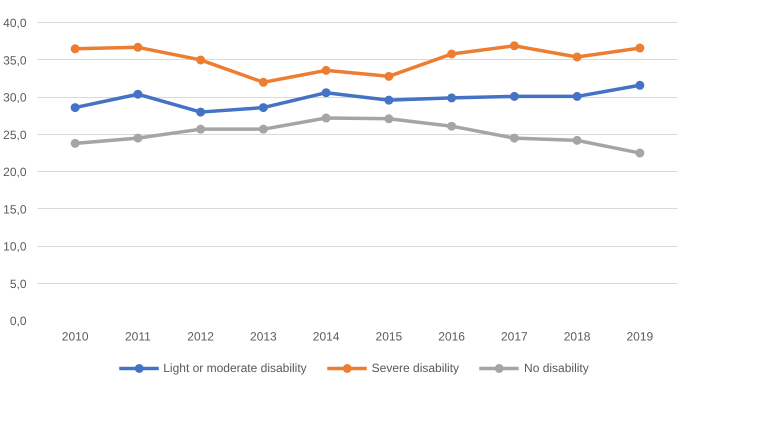 This screenshot has height=444, width=769. What do you see at coordinates (389, 337) in the screenshot?
I see `x-tick-label: 2015` at bounding box center [389, 337].